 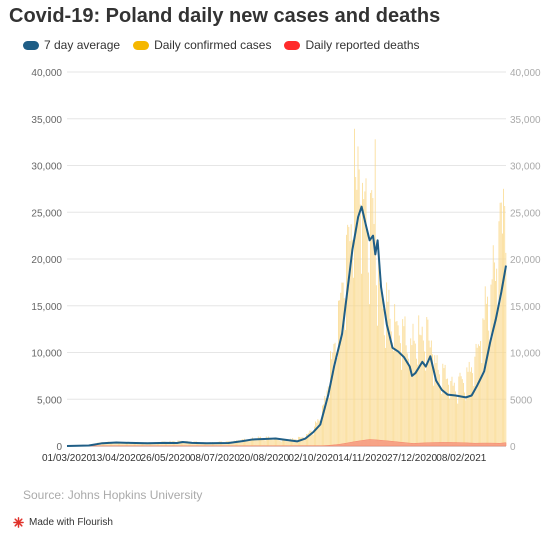 What do you see at coordinates (67, 458) in the screenshot?
I see `x-tick-label: 01/03/2020` at bounding box center [67, 458].